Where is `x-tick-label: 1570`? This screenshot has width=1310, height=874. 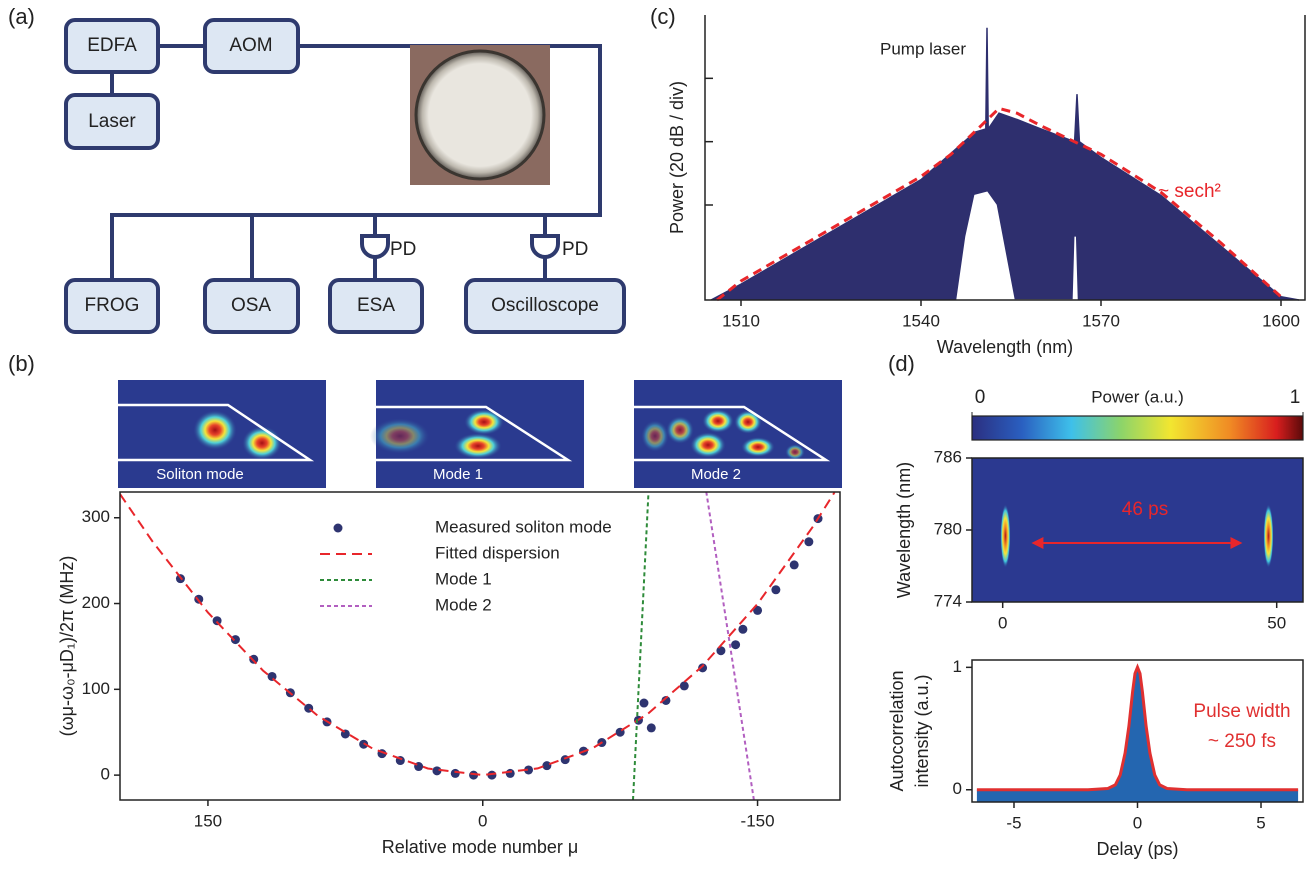
x-tick-label: 1570 is located at coordinates (1101, 320).